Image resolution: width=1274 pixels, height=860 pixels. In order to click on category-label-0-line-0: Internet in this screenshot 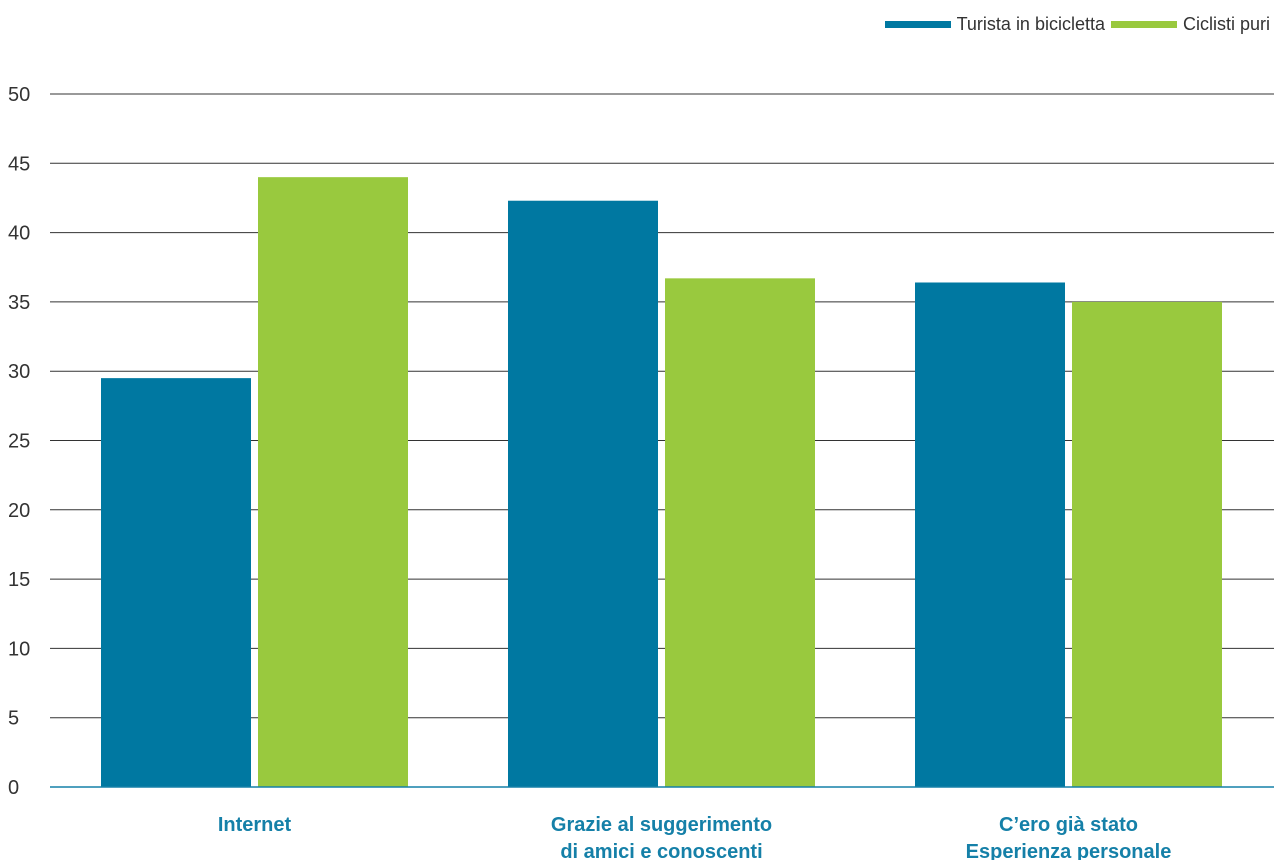, I will do `click(255, 825)`.